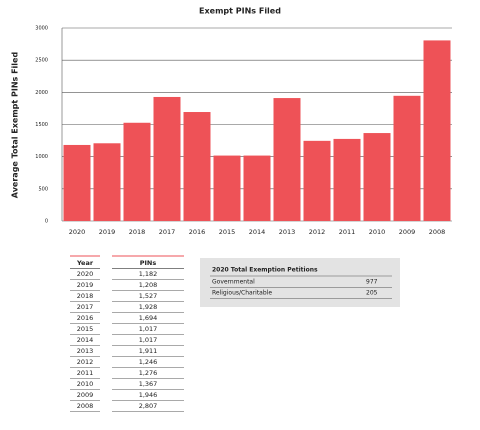 The image size is (480, 430). I want to click on table-cell: 2008, so click(85, 406).